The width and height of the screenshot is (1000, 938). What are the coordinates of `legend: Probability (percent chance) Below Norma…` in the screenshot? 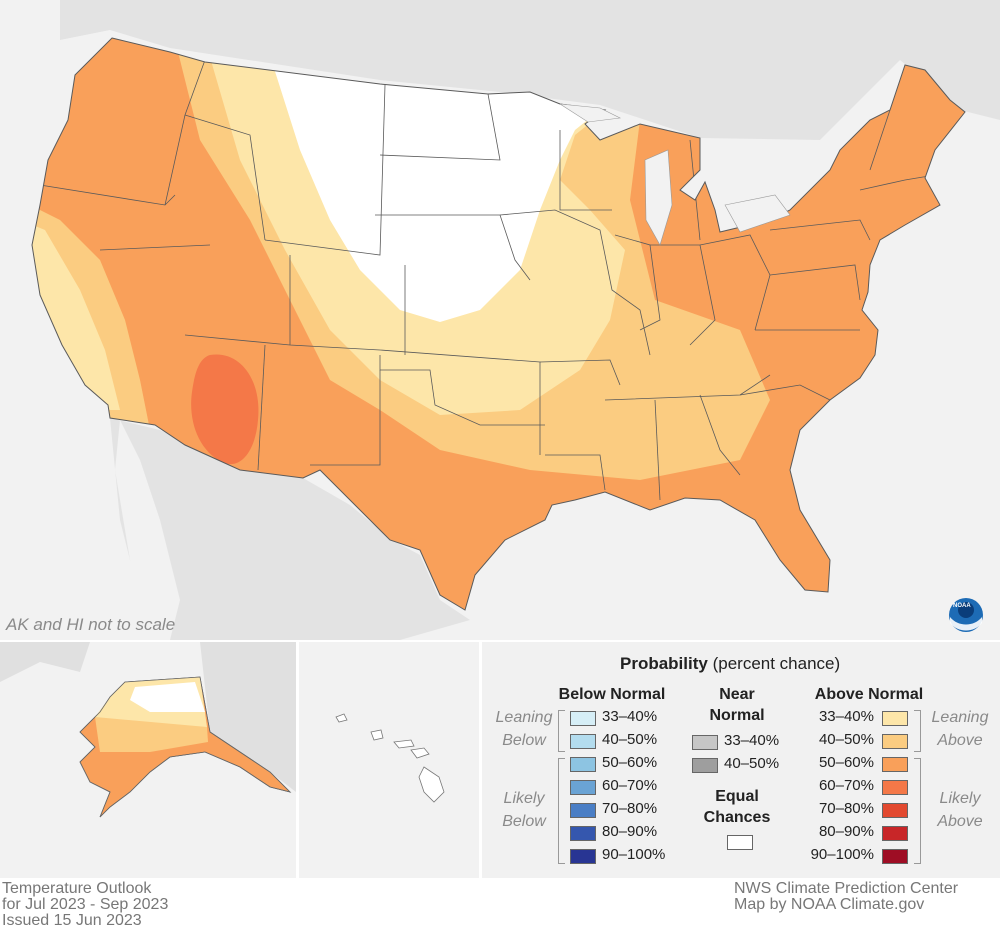 It's located at (741, 760).